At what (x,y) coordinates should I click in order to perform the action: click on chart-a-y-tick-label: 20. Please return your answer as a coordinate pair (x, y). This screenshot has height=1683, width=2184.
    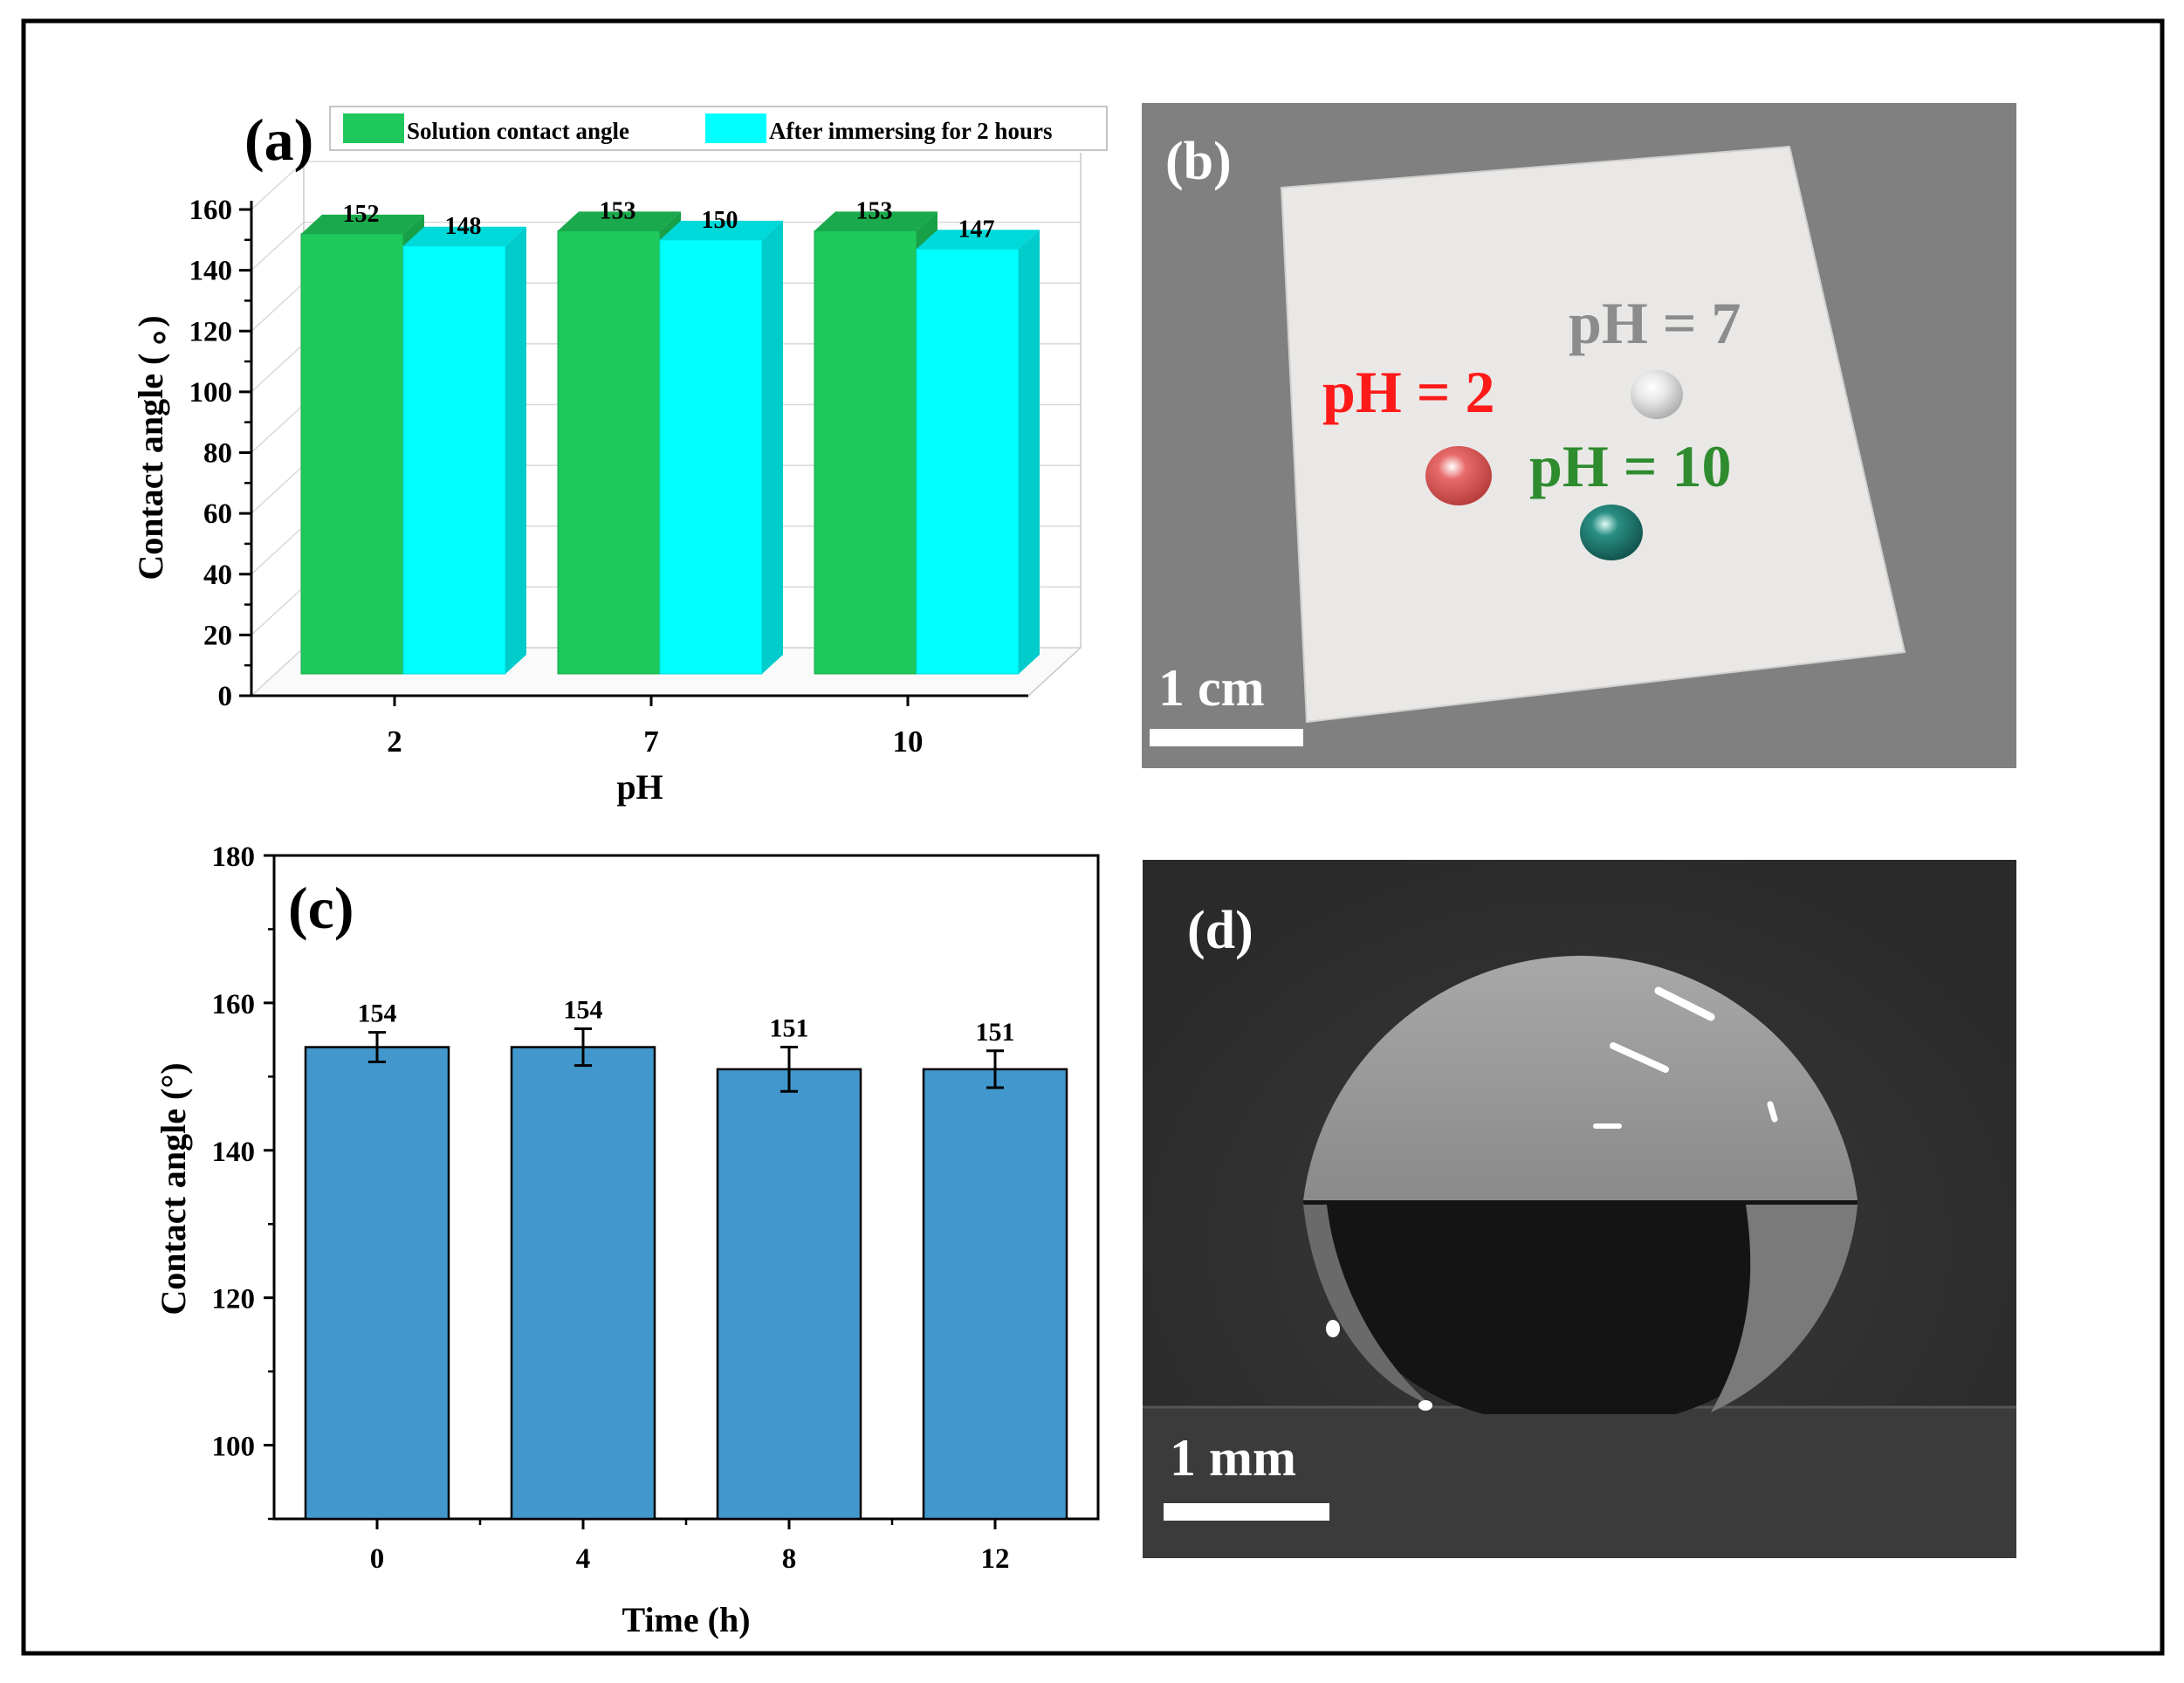
    Looking at the image, I should click on (217, 635).